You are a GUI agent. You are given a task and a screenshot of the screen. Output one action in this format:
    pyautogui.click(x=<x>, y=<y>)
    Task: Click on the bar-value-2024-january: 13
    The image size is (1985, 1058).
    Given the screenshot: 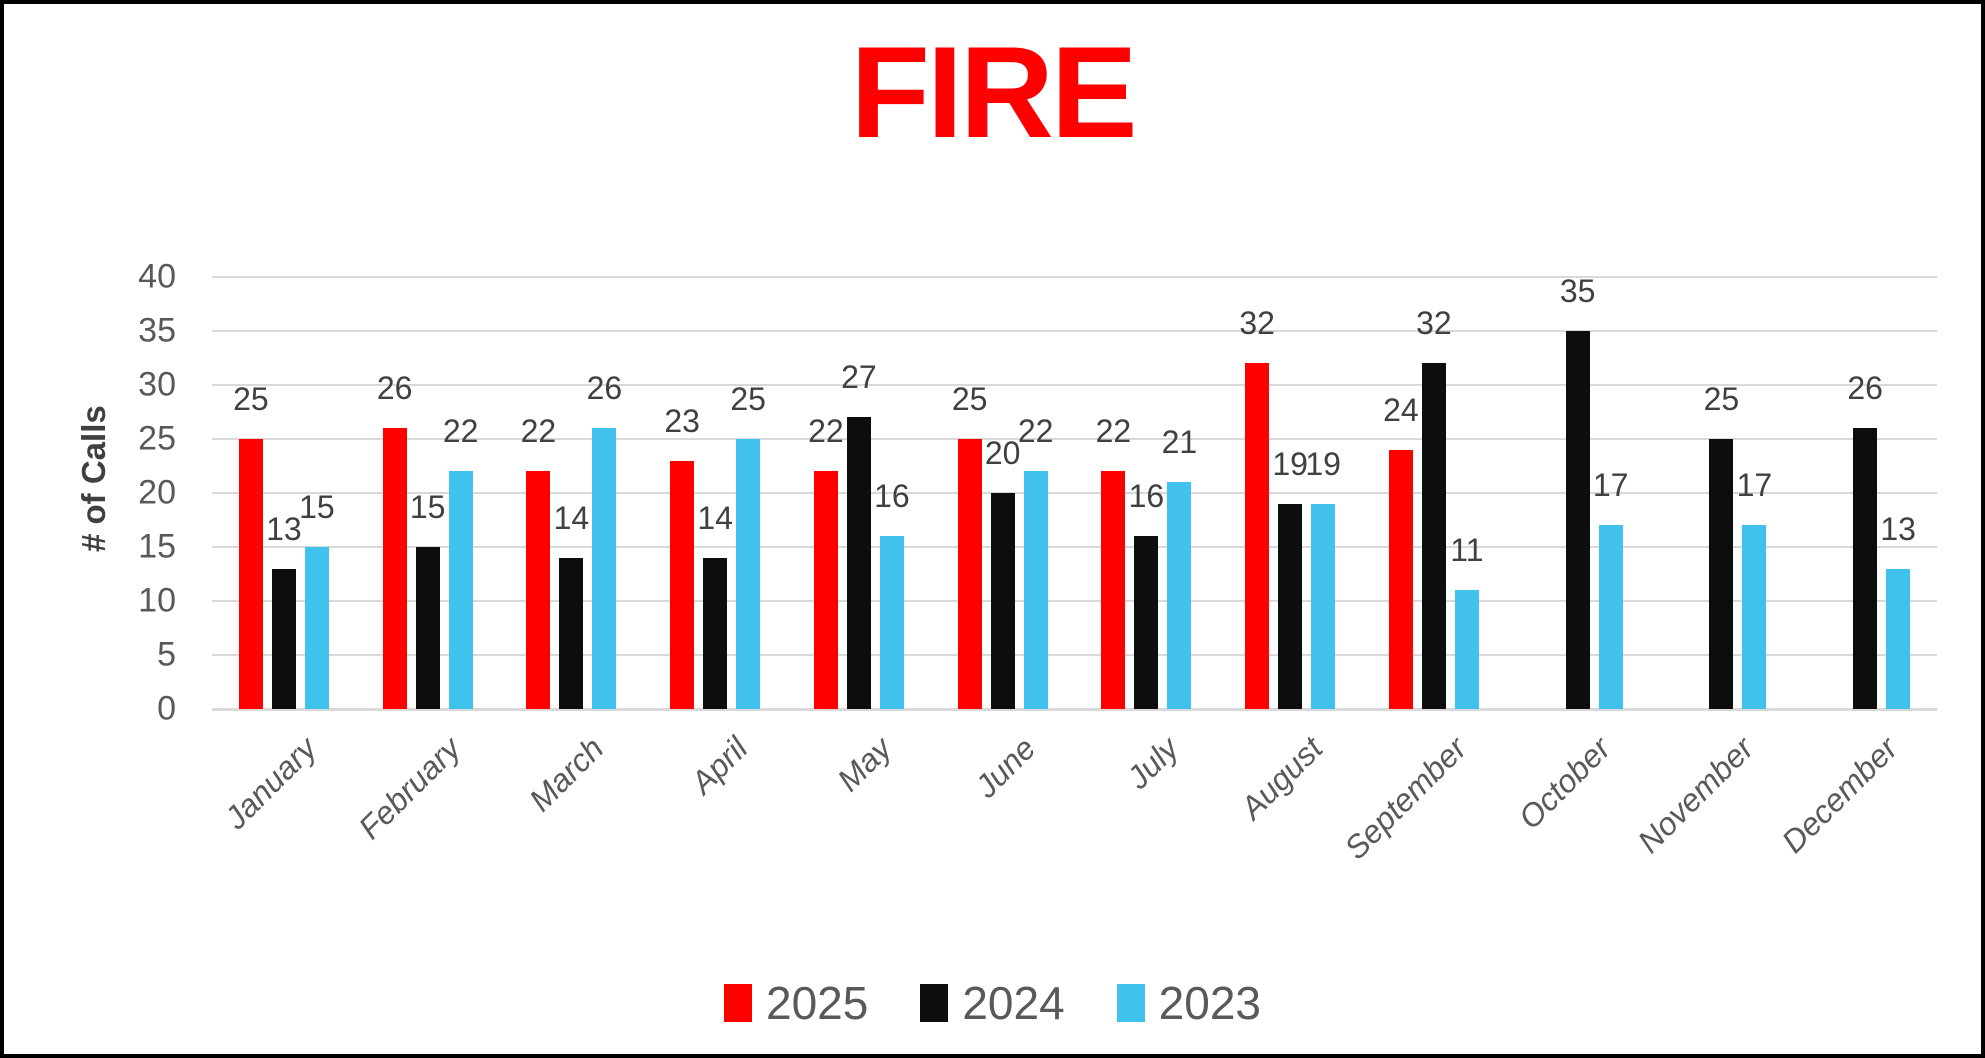 What is the action you would take?
    pyautogui.click(x=284, y=528)
    